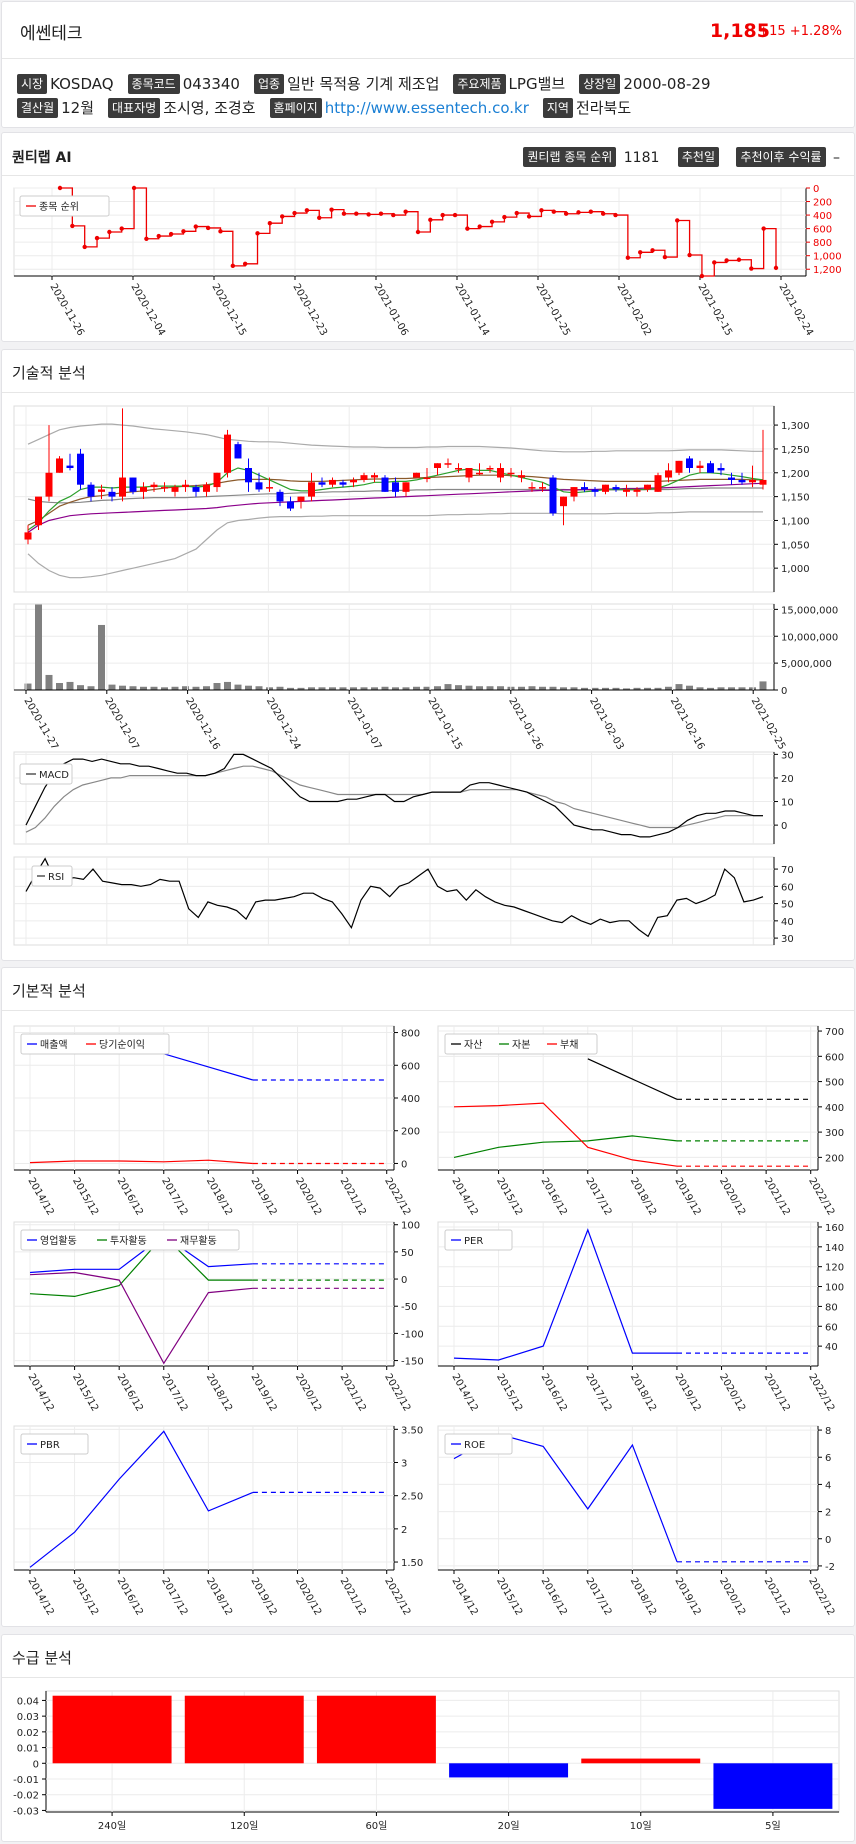 The image size is (856, 1844). I want to click on info-tag: 대표자명, so click(134, 108).